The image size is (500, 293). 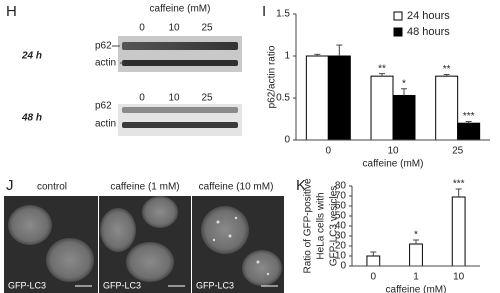 I want to click on time-label: 48 h, so click(x=31, y=118).